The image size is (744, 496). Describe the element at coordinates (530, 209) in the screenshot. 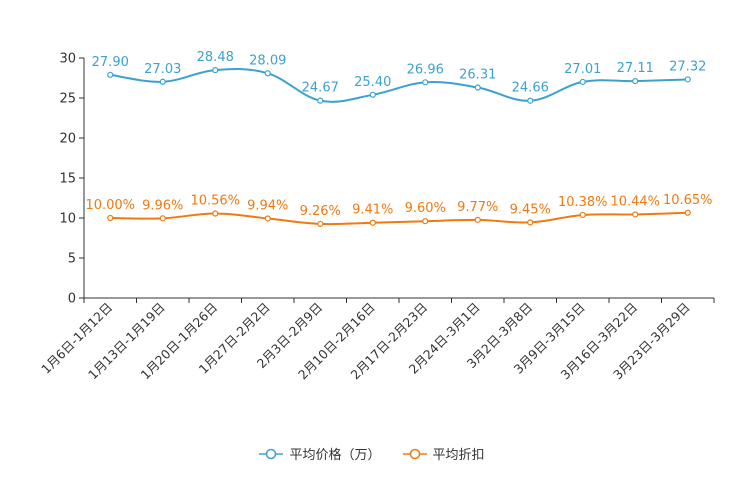

I see `discount-data-label: 9.45%` at that location.